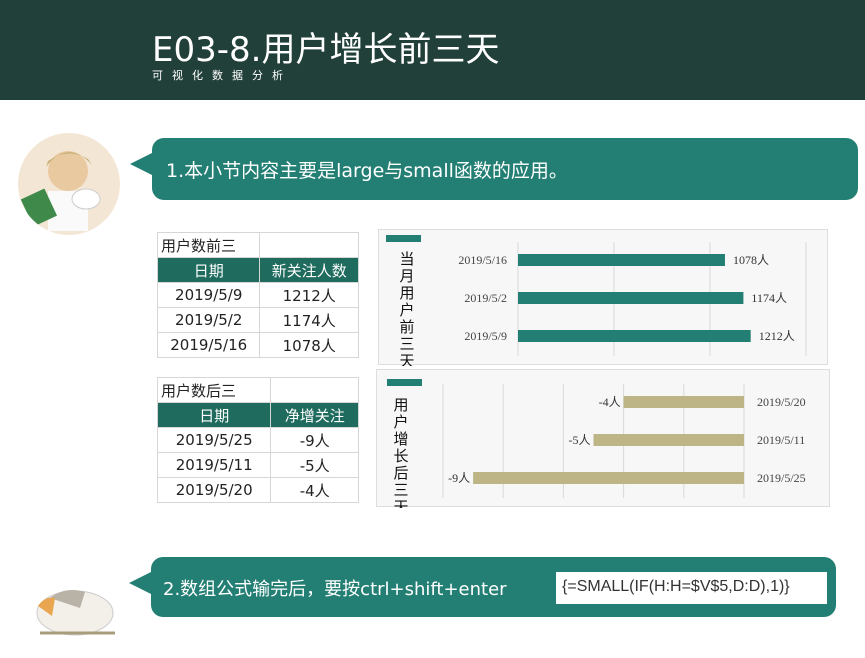 This screenshot has height=658, width=865. What do you see at coordinates (751, 260) in the screenshot?
I see `data-label: 1078人` at bounding box center [751, 260].